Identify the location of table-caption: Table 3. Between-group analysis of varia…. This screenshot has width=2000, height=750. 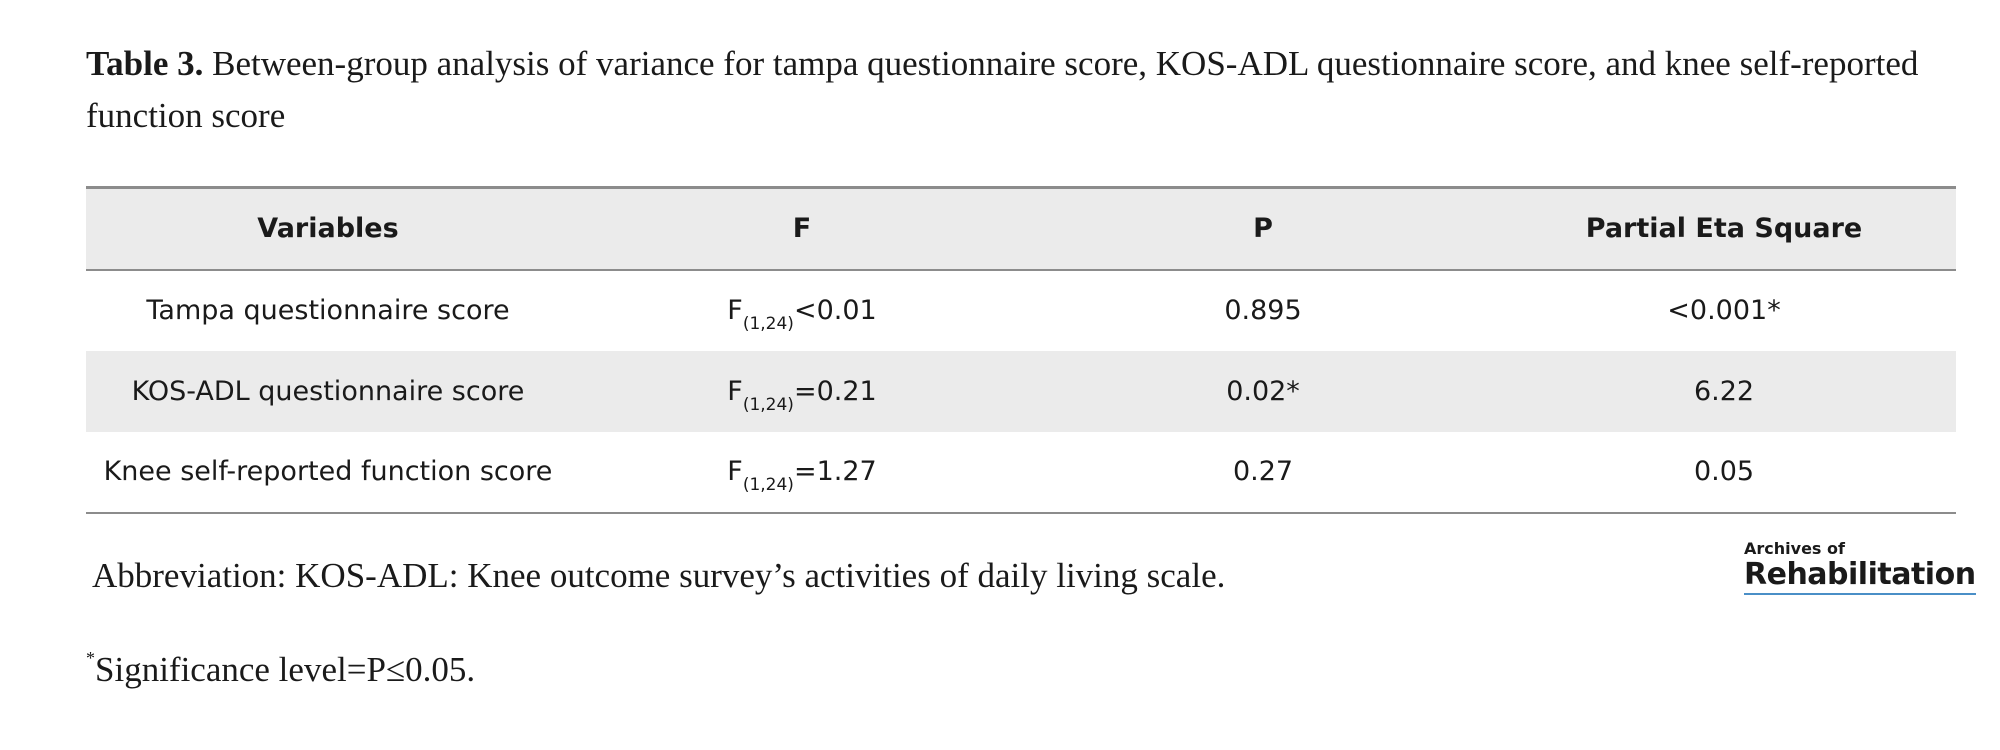
(1021, 90).